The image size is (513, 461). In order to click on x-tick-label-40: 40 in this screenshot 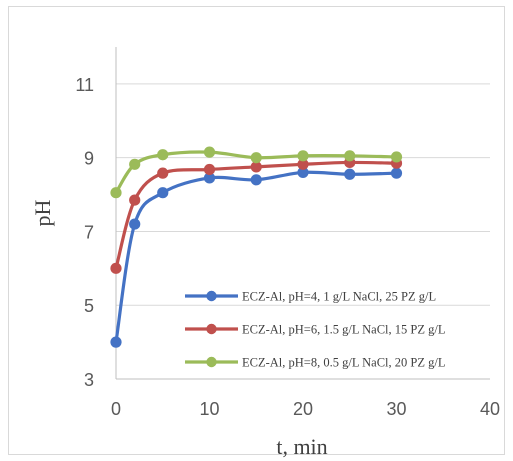, I will do `click(490, 409)`.